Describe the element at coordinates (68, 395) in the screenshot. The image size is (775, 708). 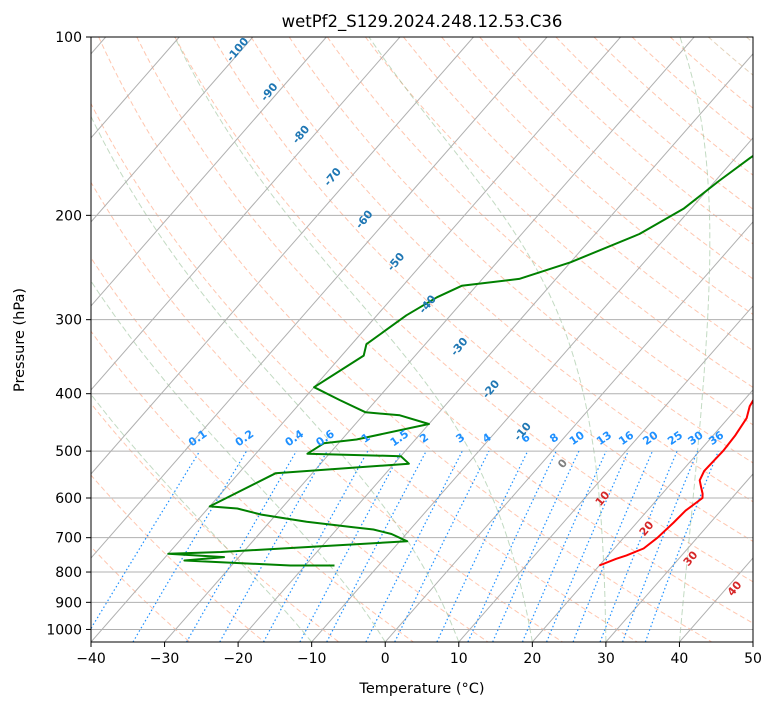
I see `y-tick-label: 400` at that location.